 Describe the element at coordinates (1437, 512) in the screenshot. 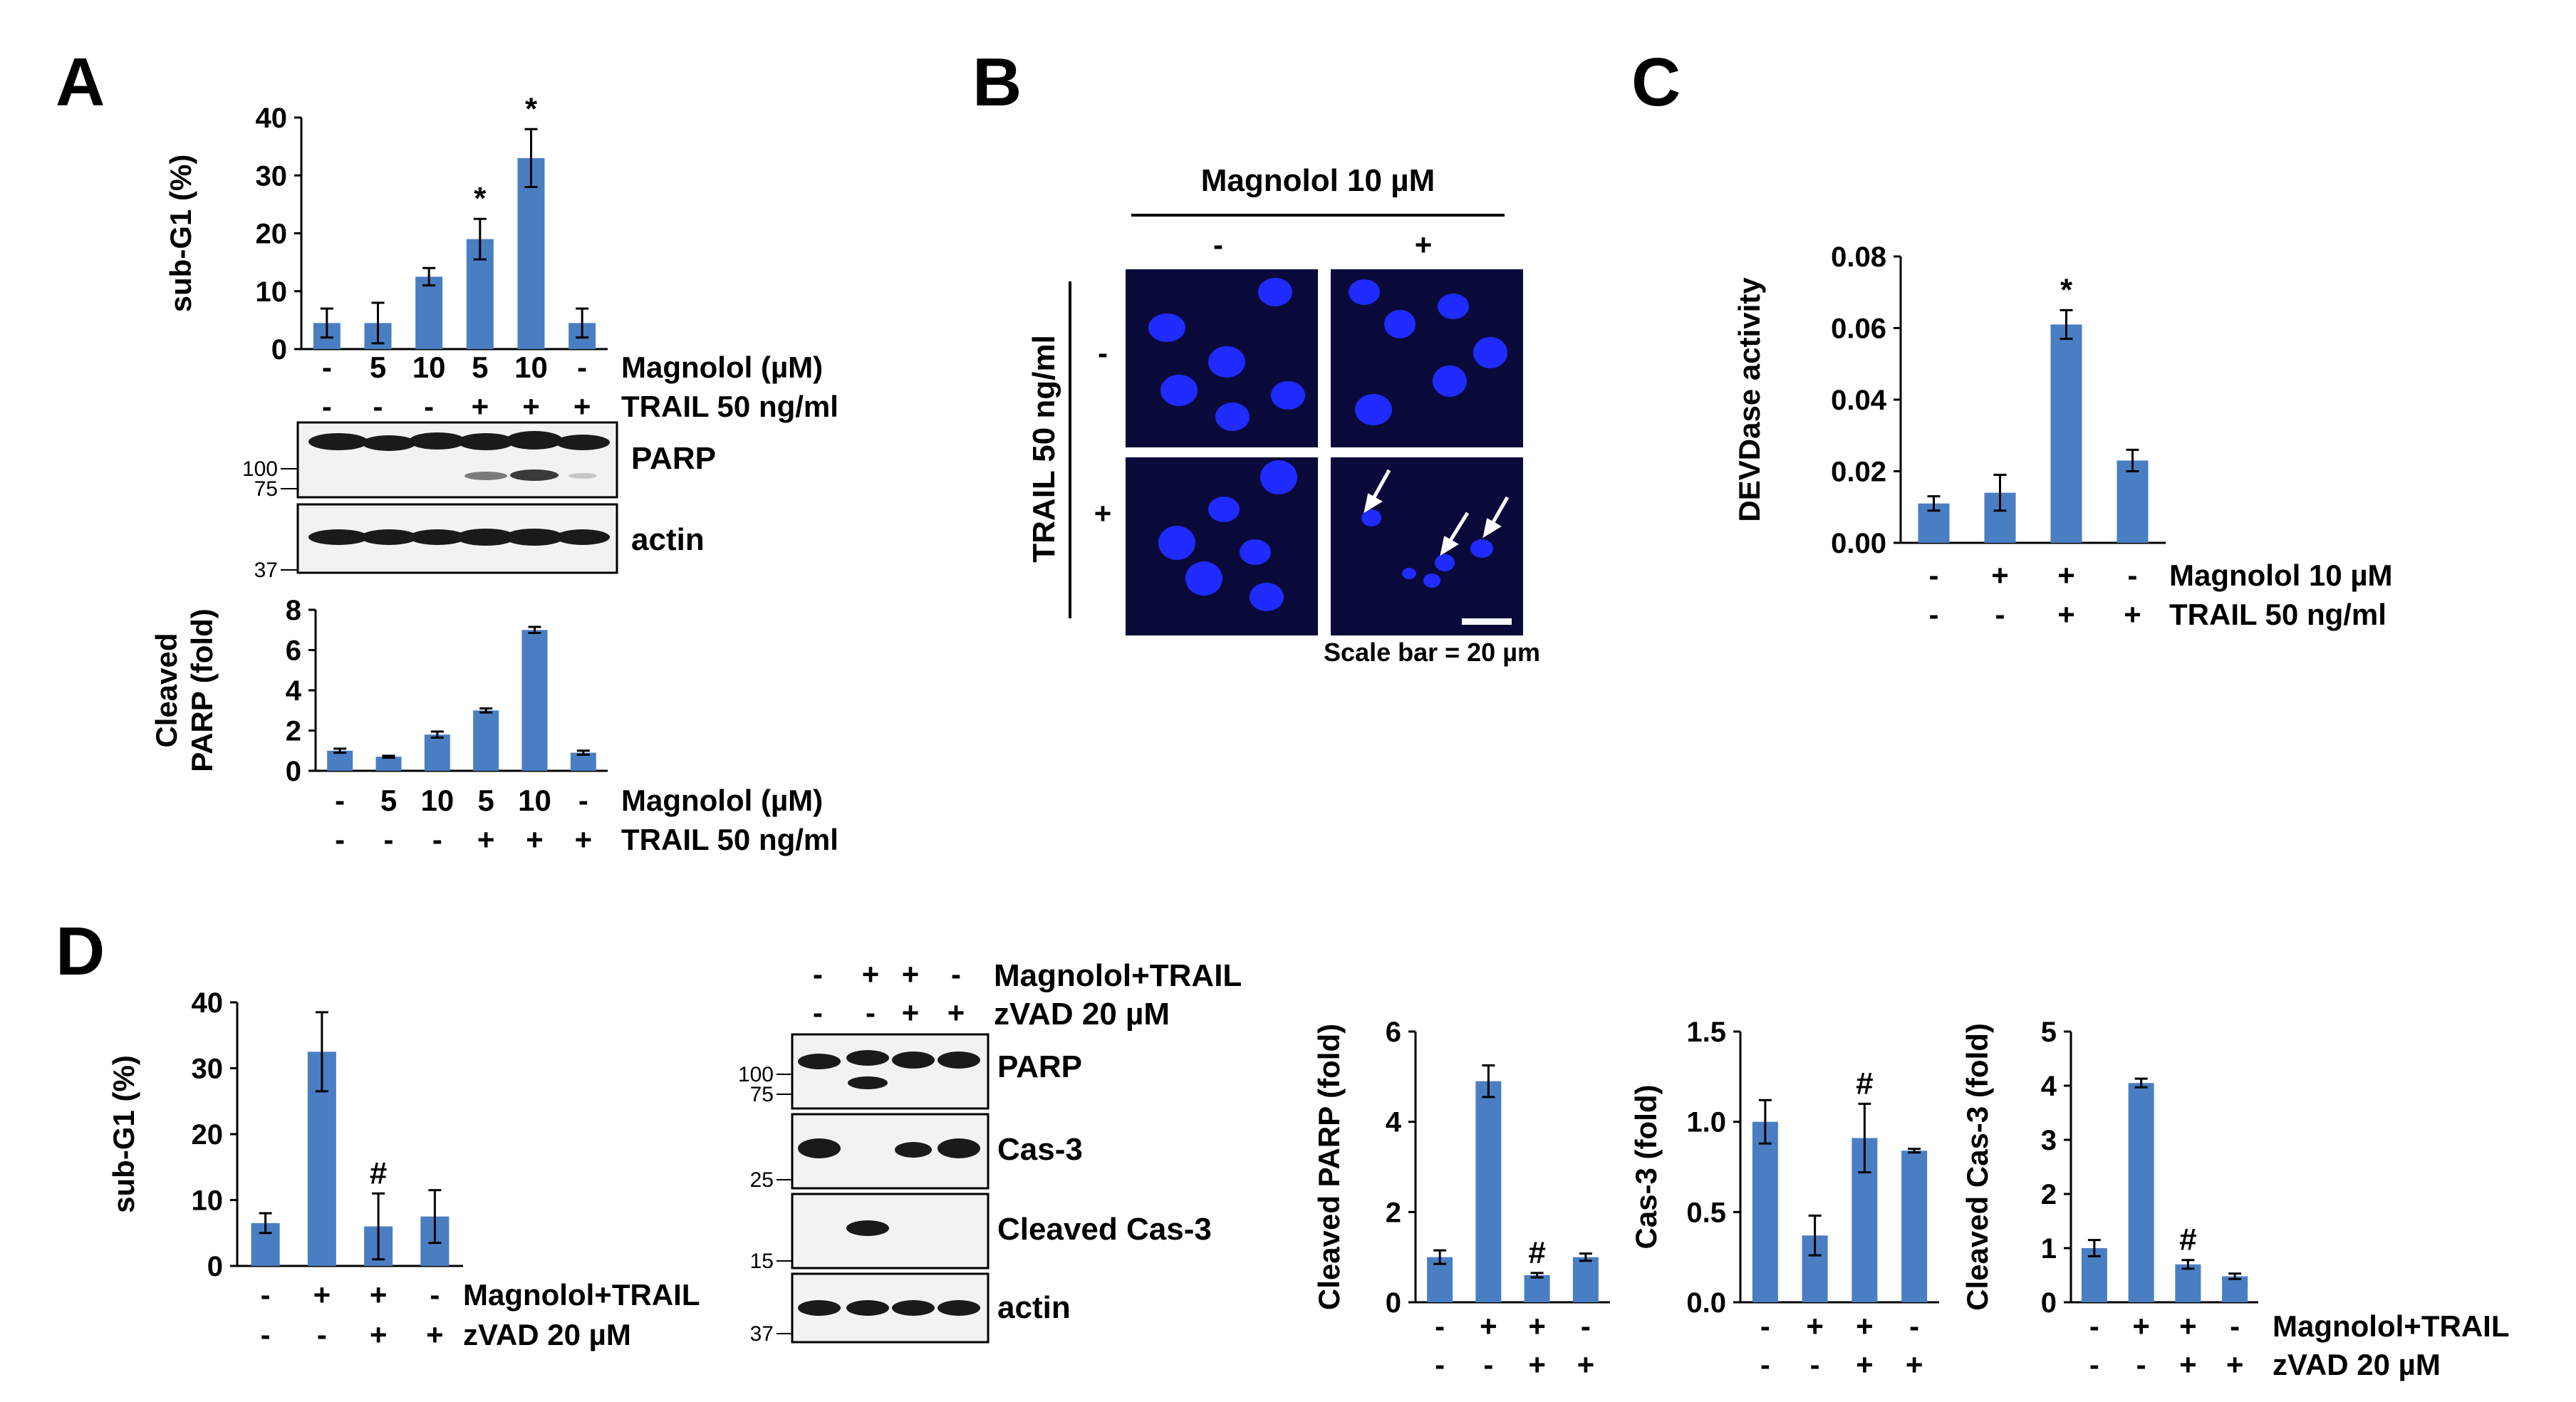

I see `apoptosis-arrows` at that location.